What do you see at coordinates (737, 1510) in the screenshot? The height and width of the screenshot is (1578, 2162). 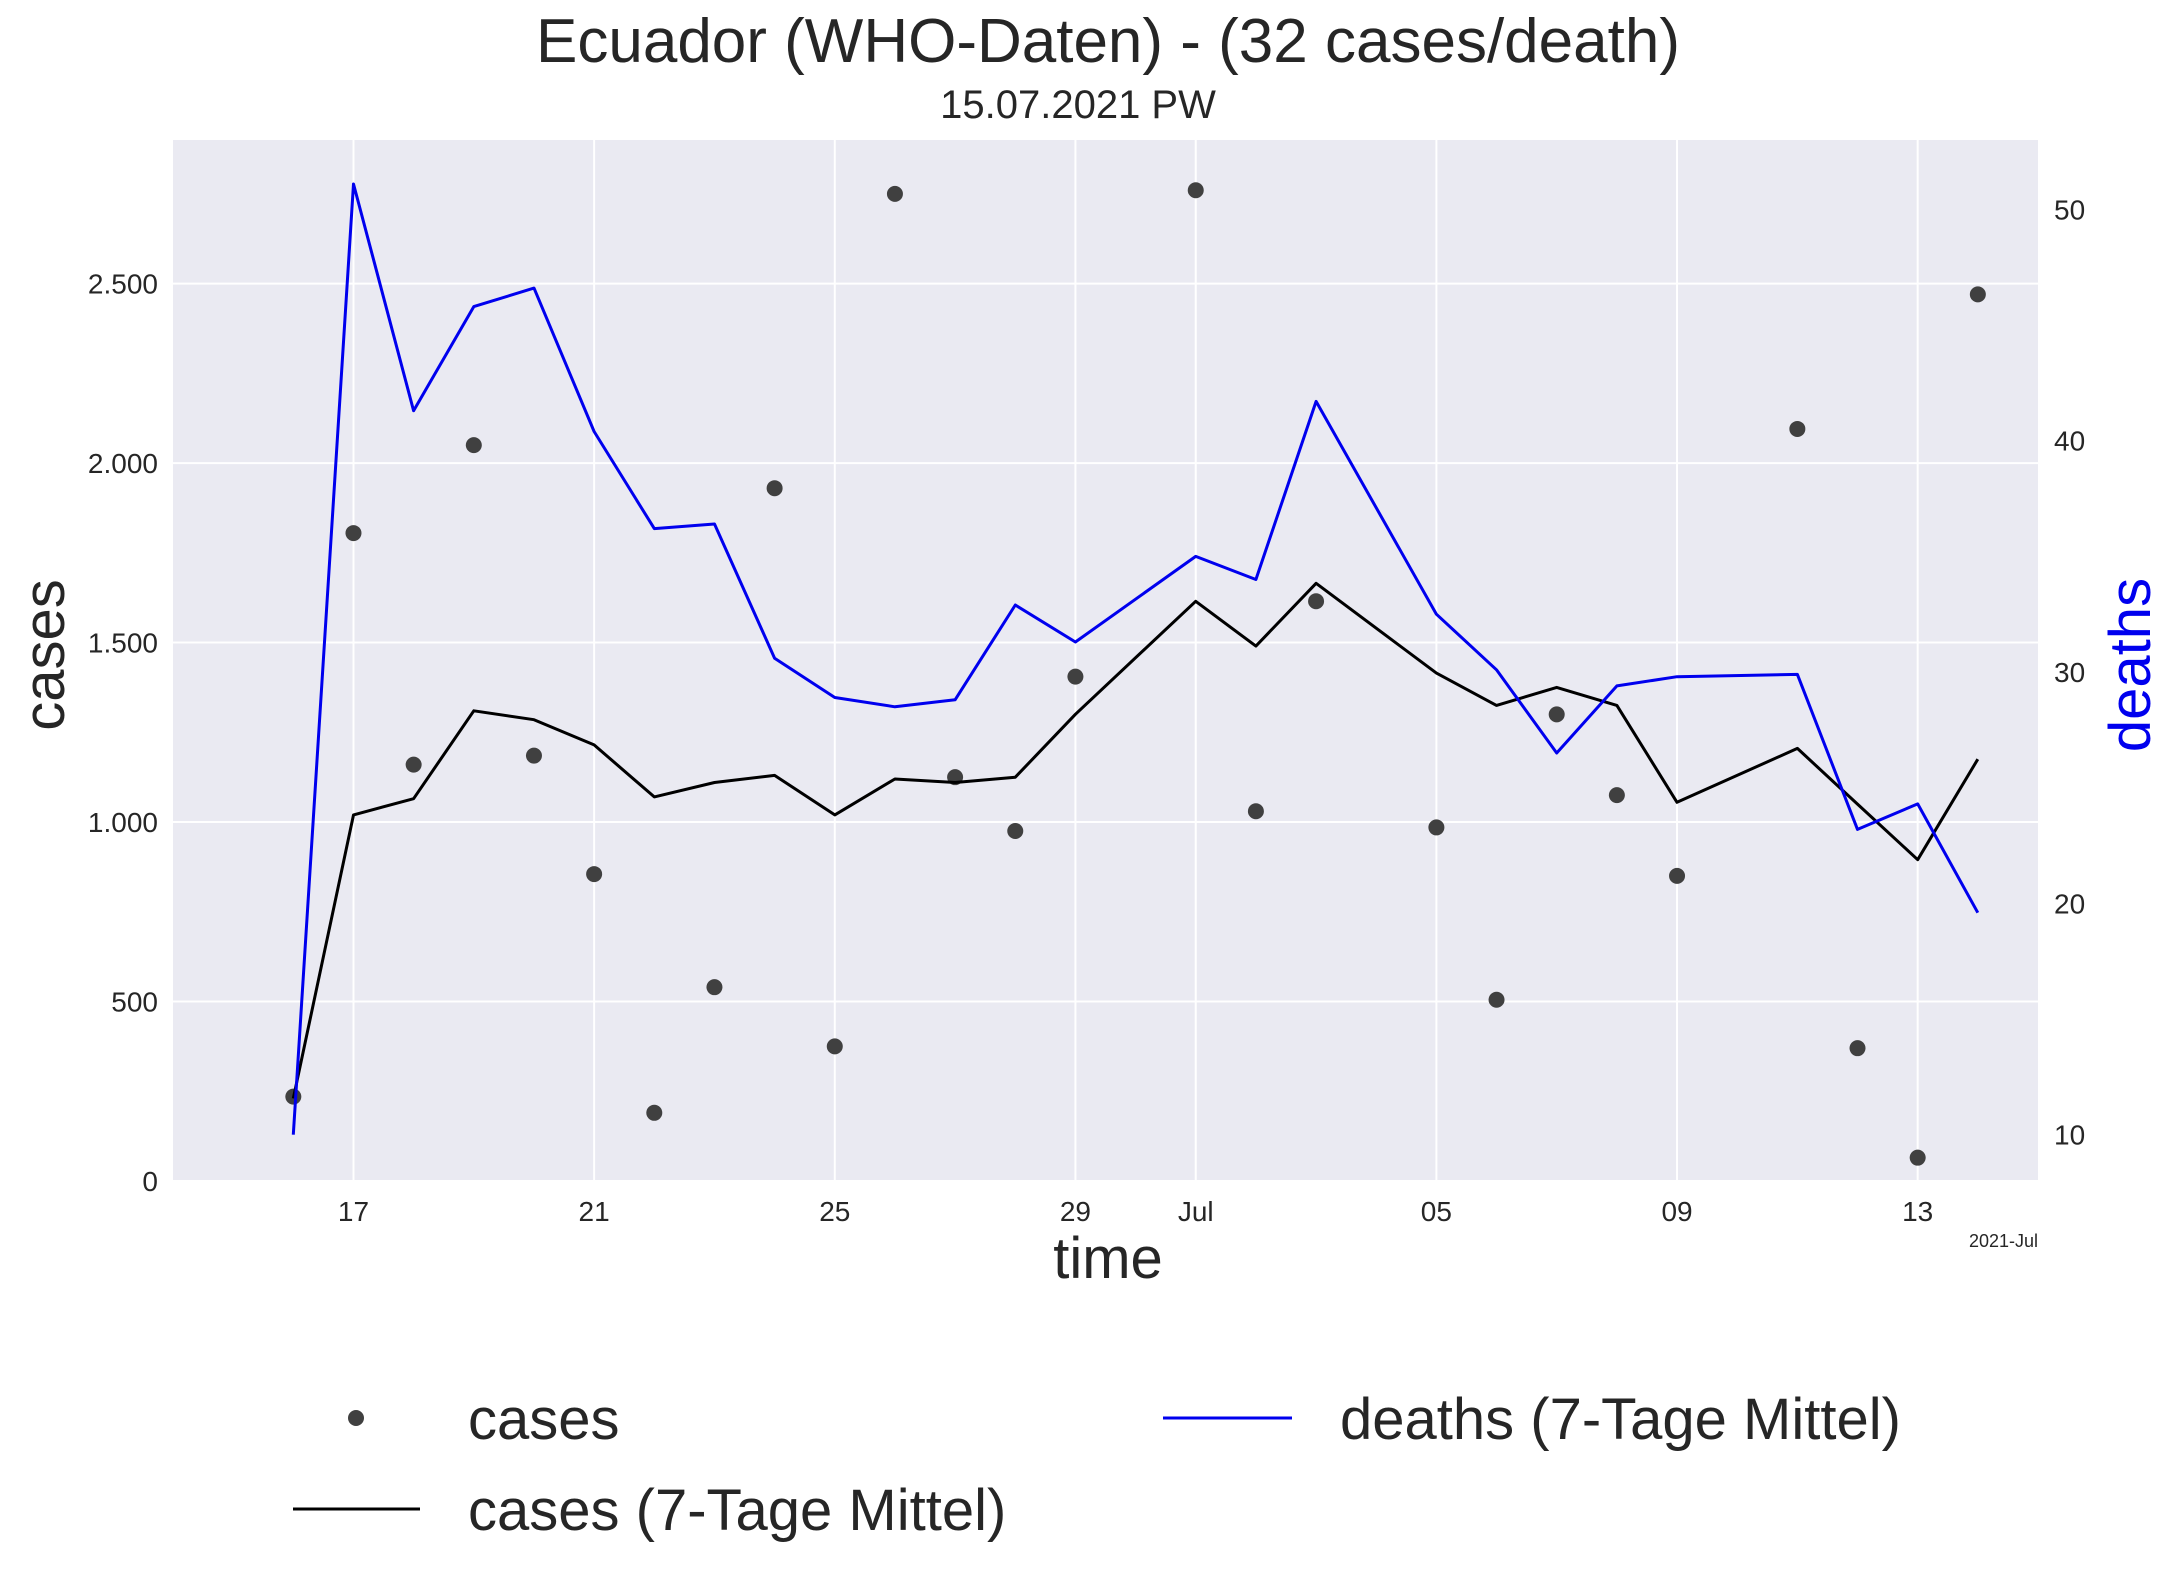 I see `legend-label-cases-avg: cases (7-Tage Mittel)` at bounding box center [737, 1510].